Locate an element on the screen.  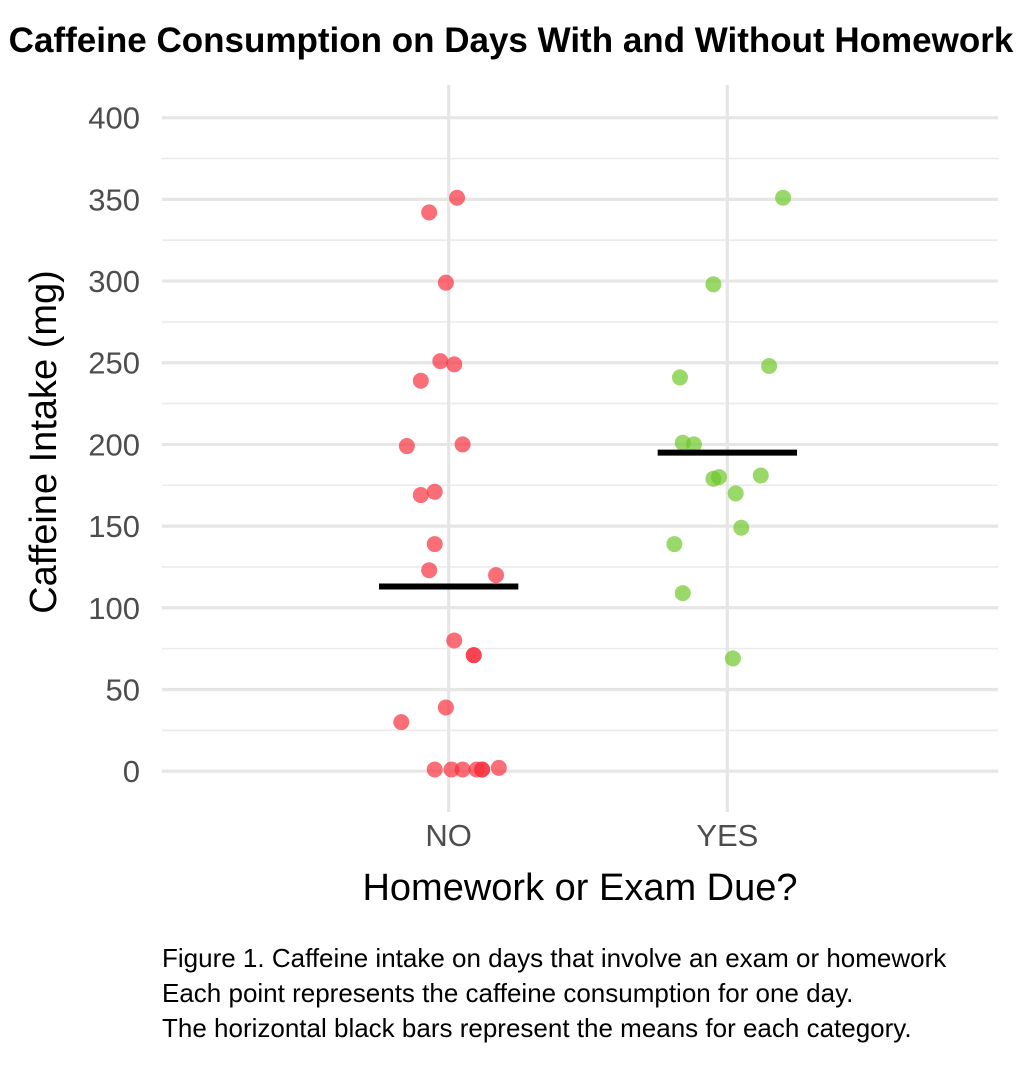
y-tick-label: 200 is located at coordinates (114, 444).